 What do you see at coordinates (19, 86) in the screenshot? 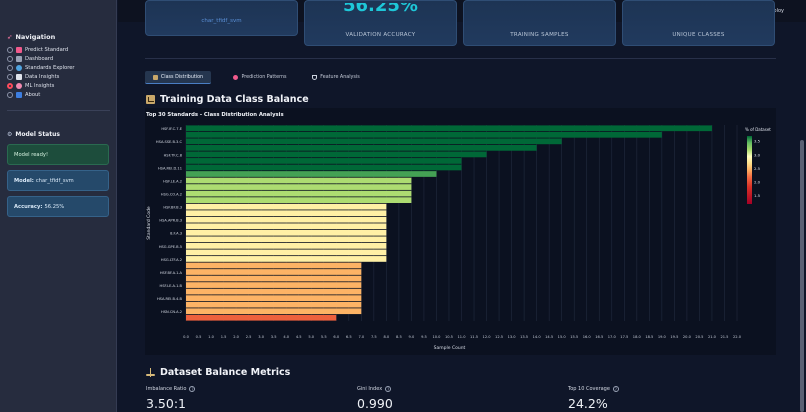
I see `brain-icon` at bounding box center [19, 86].